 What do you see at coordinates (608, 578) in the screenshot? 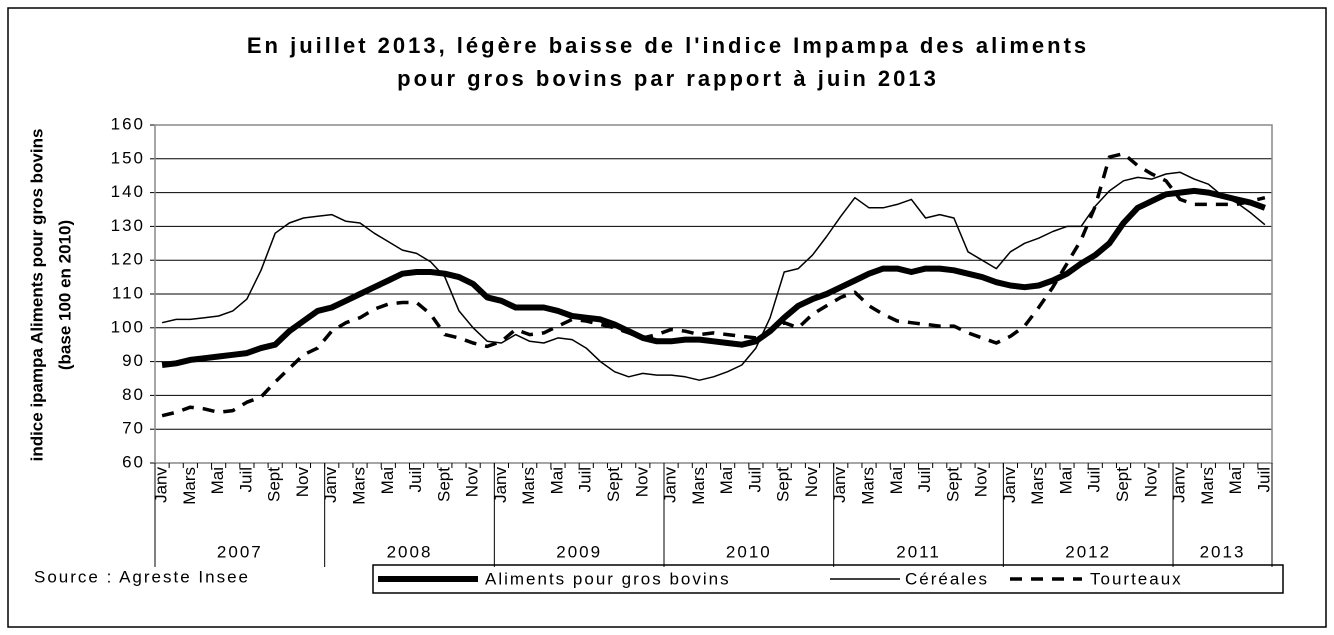
I see `legend-label: Aliments pour gros bovins` at bounding box center [608, 578].